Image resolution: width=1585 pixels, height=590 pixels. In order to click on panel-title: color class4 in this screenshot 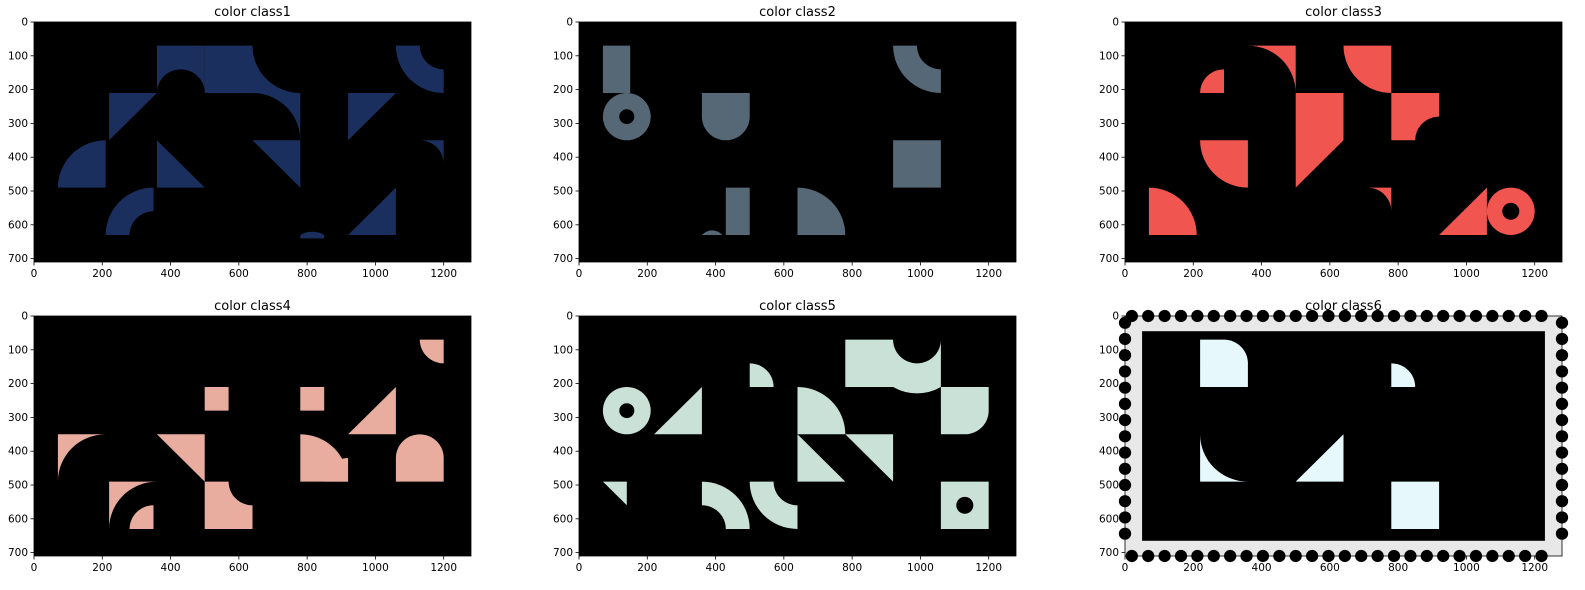, I will do `click(252, 306)`.